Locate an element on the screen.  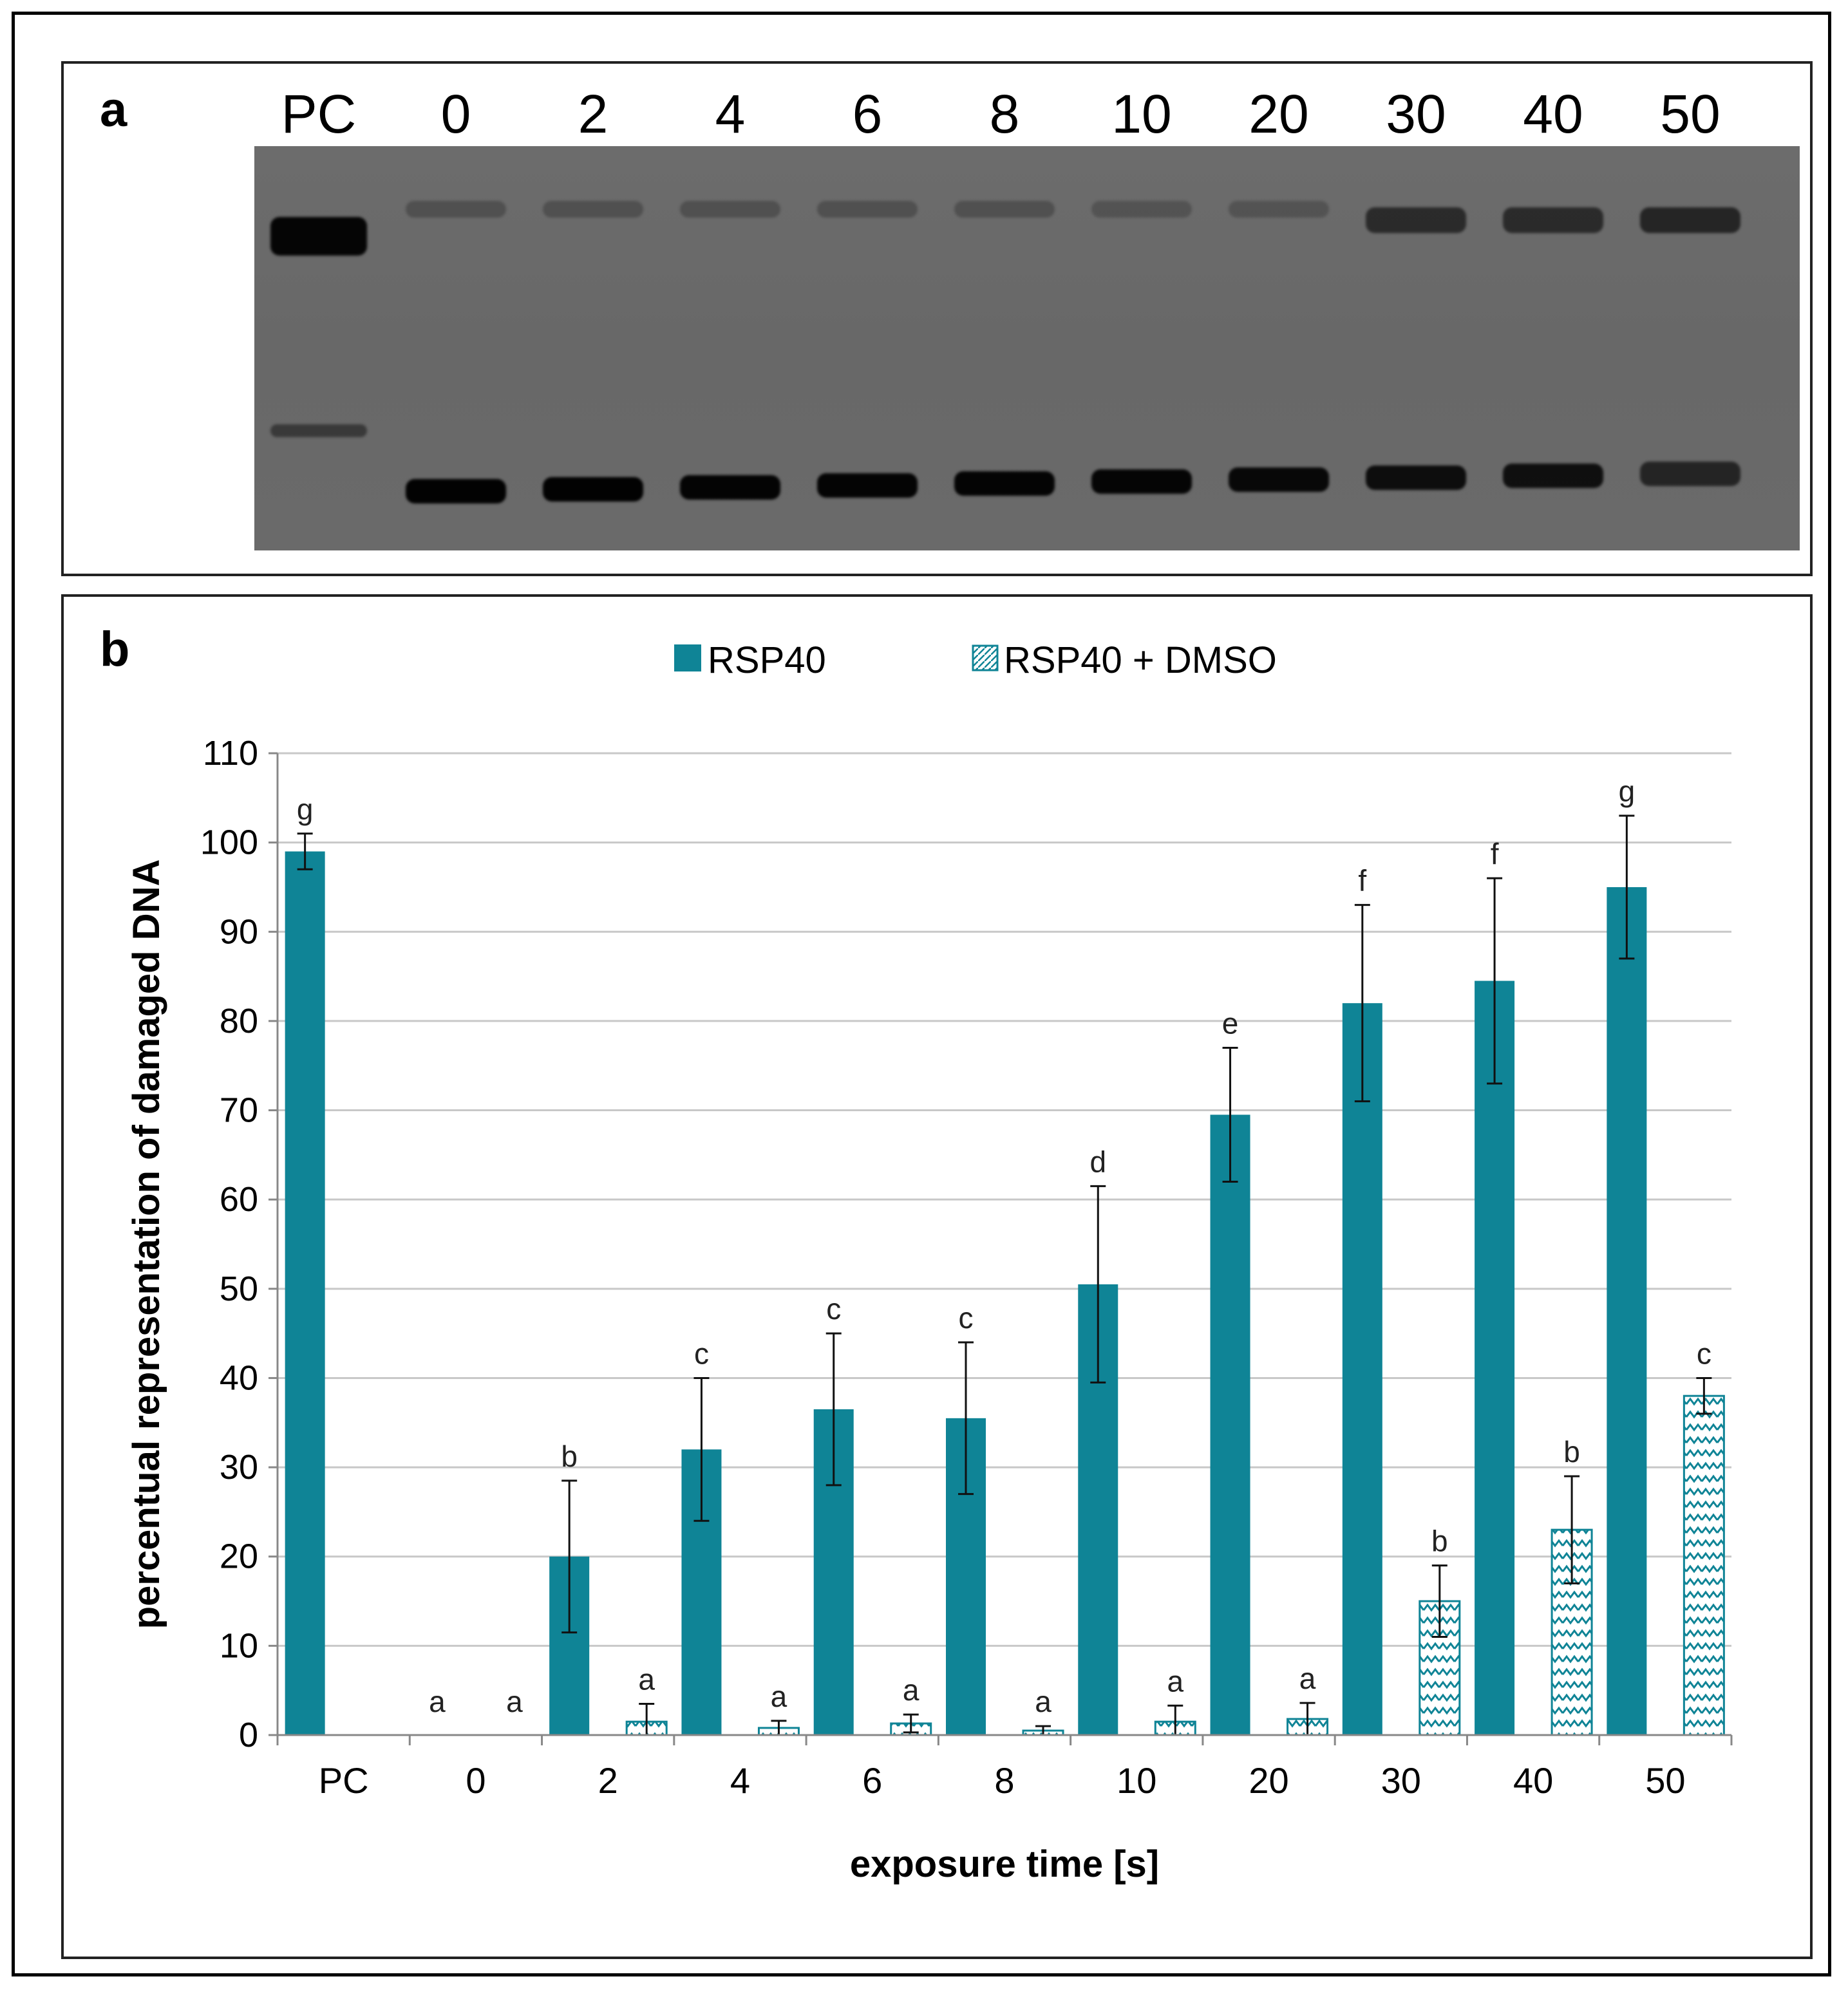
y-tick-label: 50 is located at coordinates (239, 1289).